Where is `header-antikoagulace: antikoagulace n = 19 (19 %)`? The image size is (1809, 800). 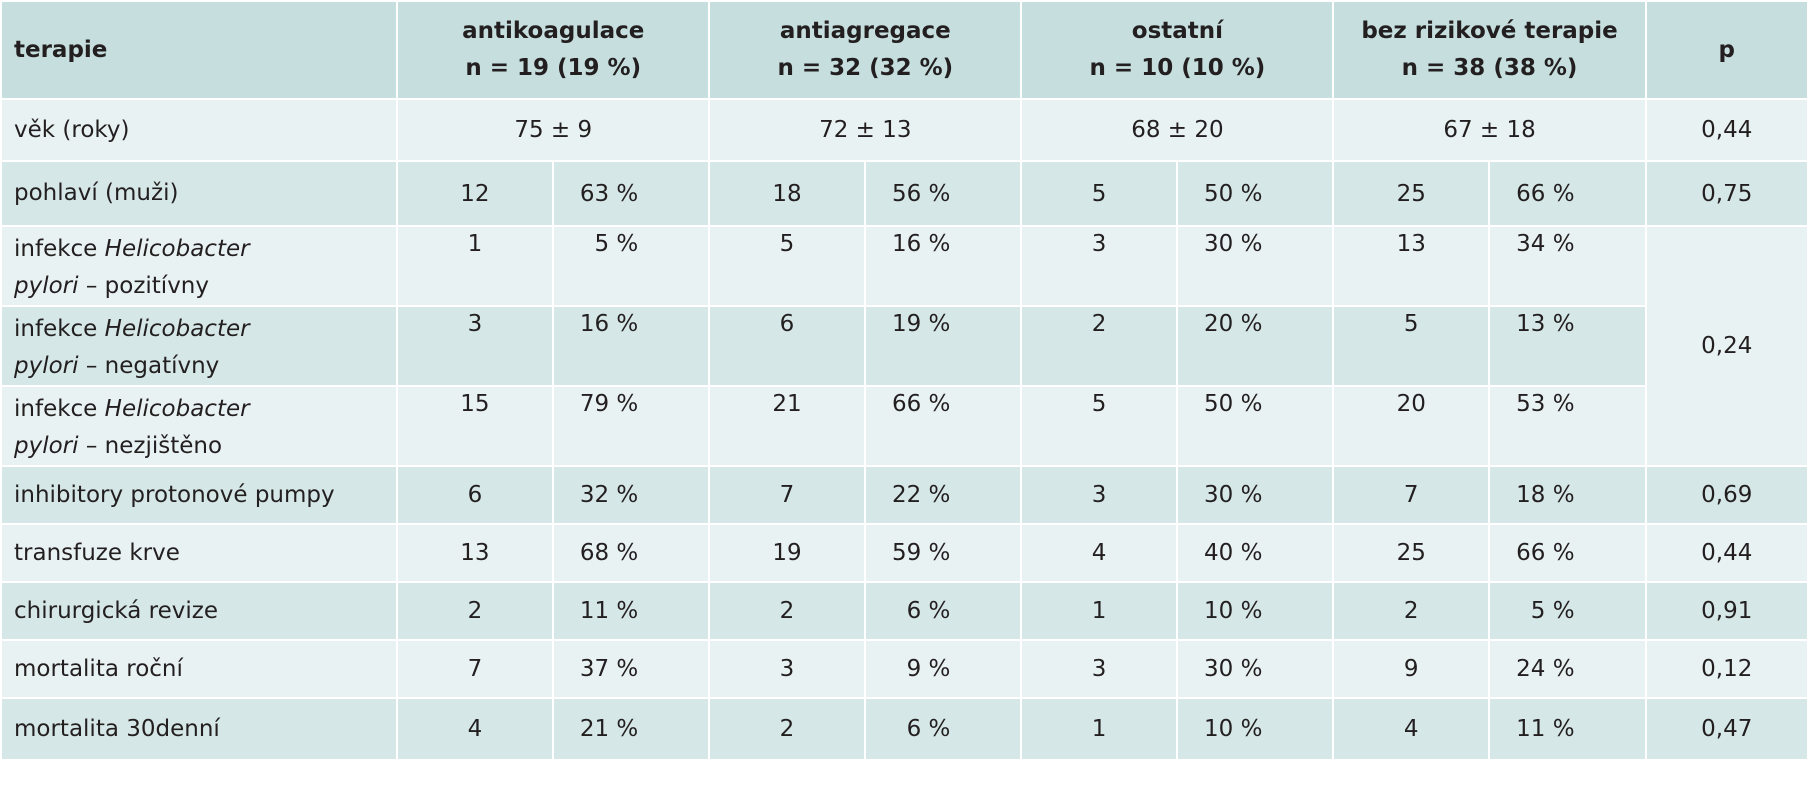 header-antikoagulace: antikoagulace n = 19 (19 %) is located at coordinates (553, 50).